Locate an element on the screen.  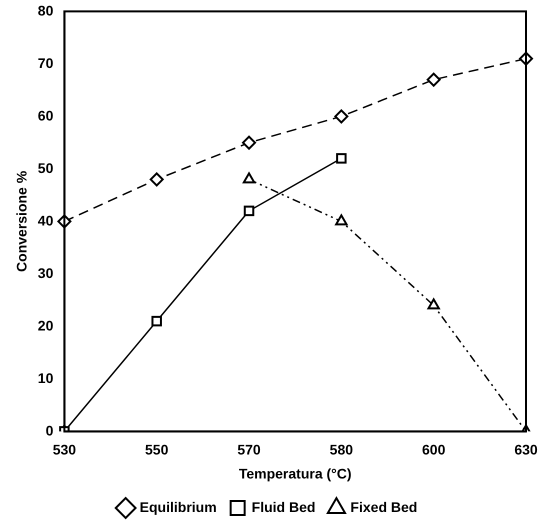
legend-label: Fluid Bed is located at coordinates (284, 506).